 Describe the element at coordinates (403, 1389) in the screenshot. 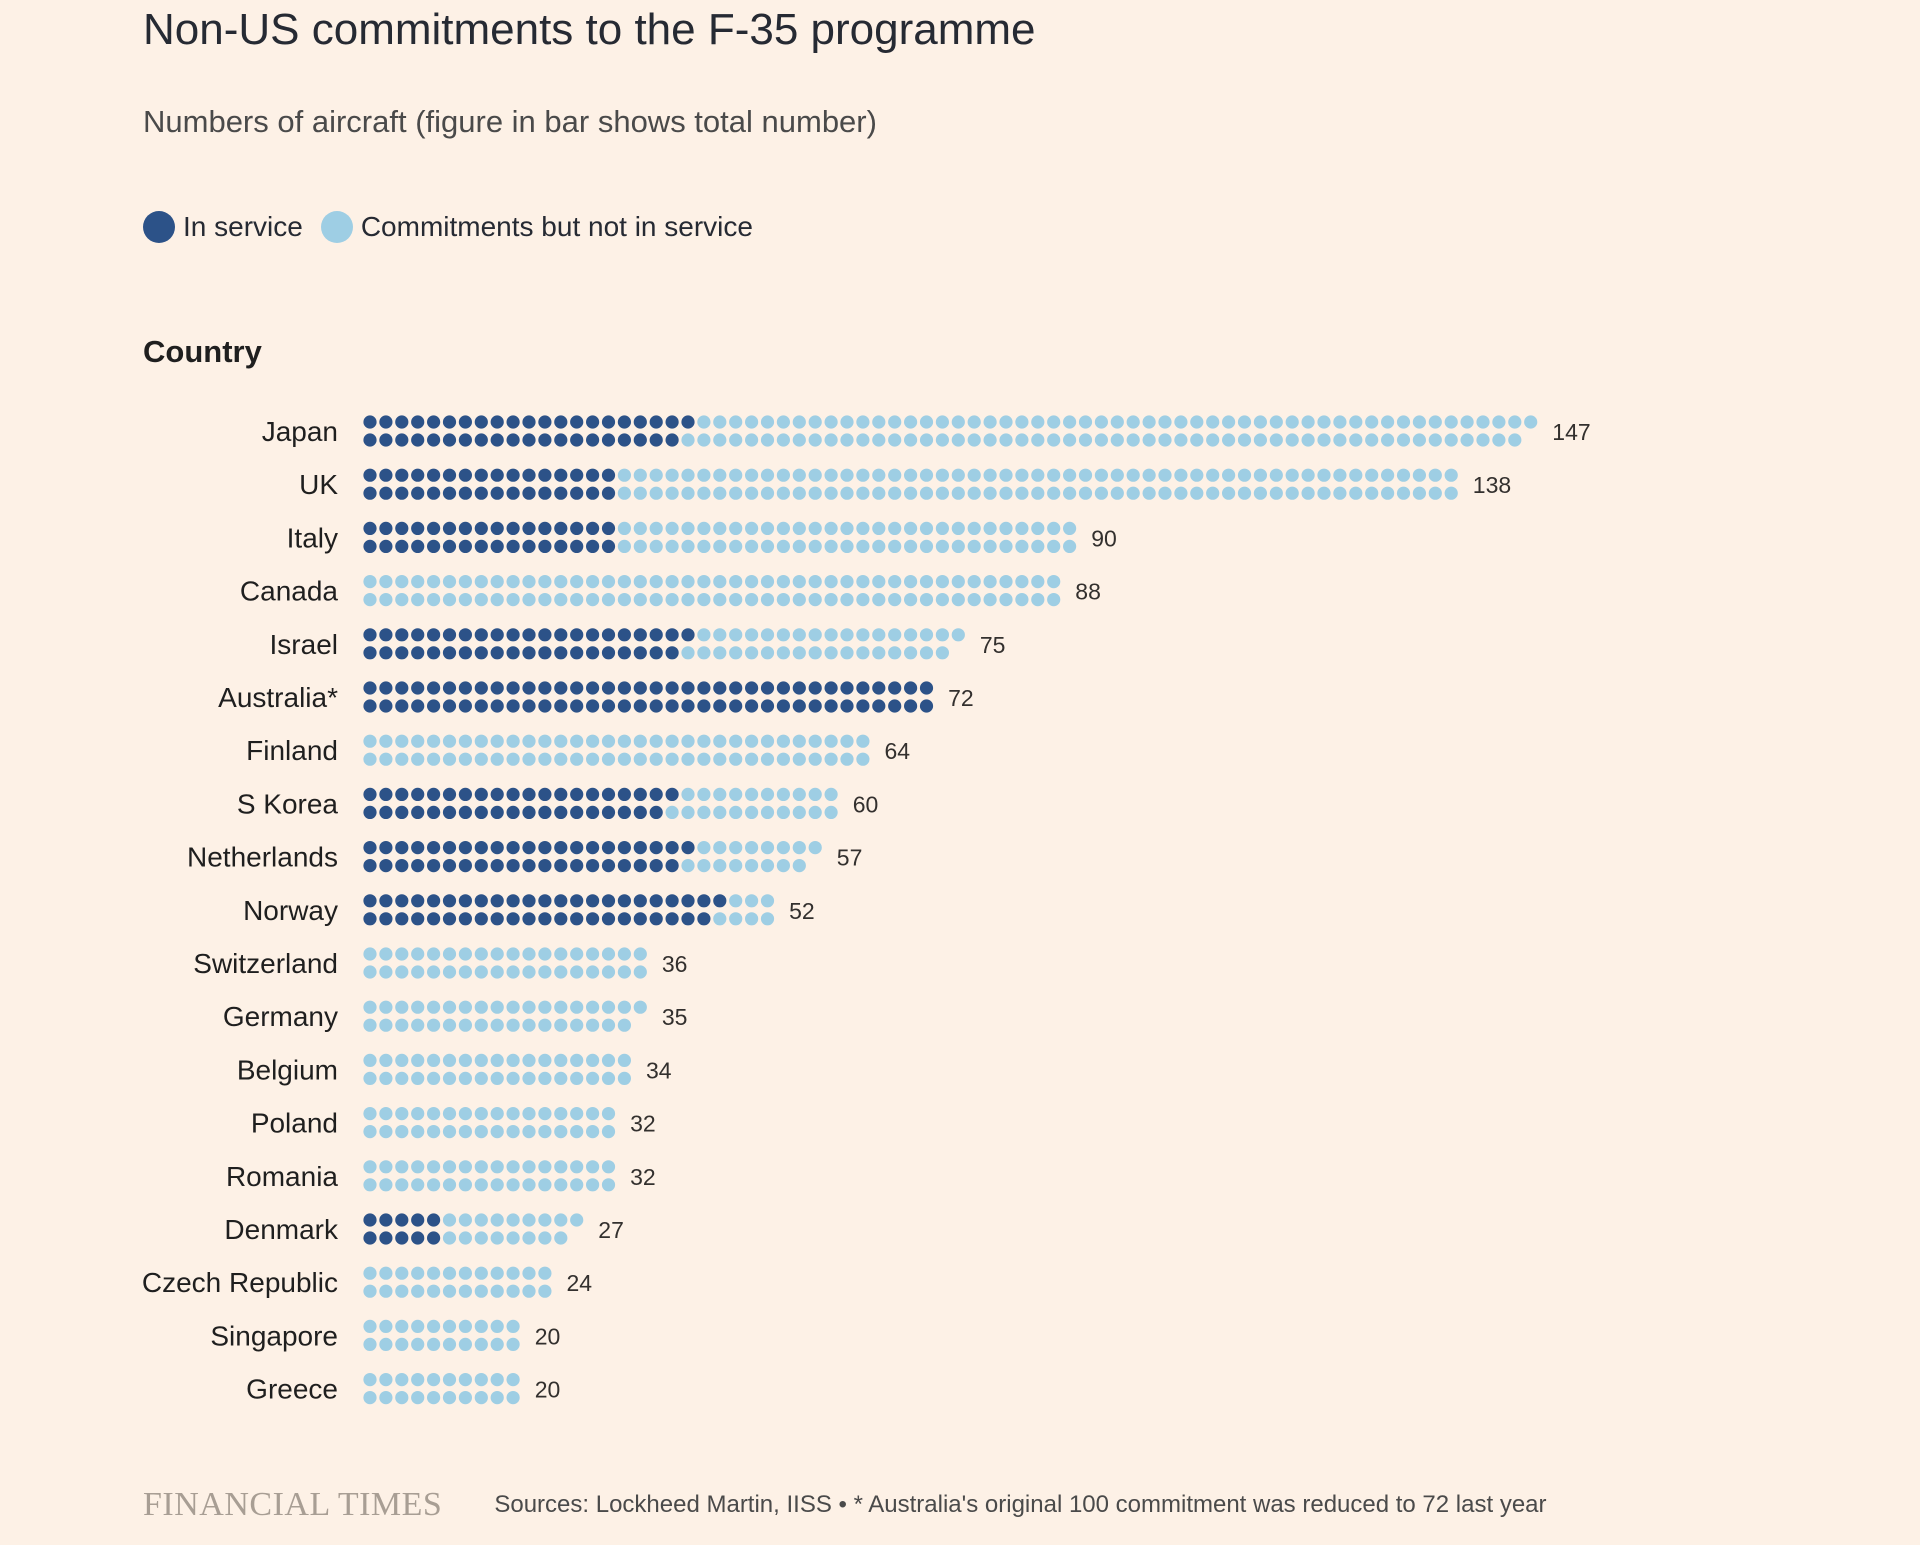

I see `bar-row-greece: Greece 20` at that location.